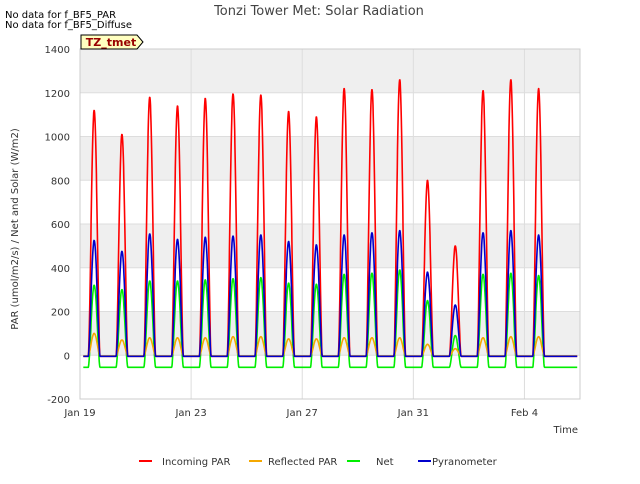 The height and width of the screenshot is (484, 640). Describe the element at coordinates (60, 269) in the screenshot. I see `y-tick-label: 400` at that location.